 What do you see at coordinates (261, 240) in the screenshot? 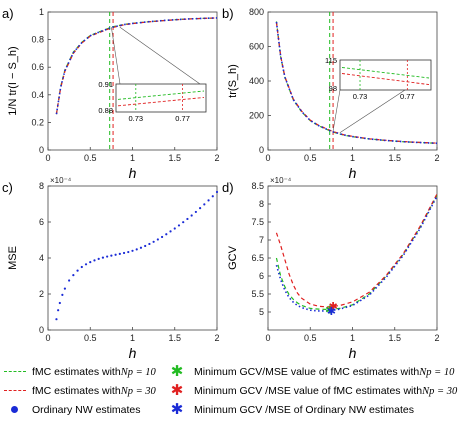
I see `y-tick-label: 7` at bounding box center [261, 240].